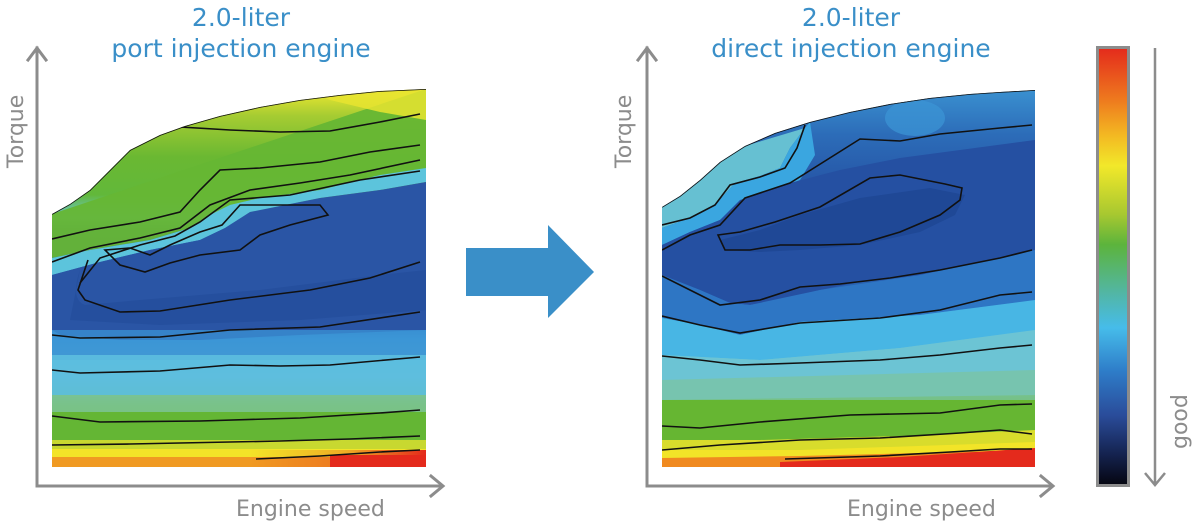  I want to click on right-title-line-2: direct injection engine, so click(851, 48).